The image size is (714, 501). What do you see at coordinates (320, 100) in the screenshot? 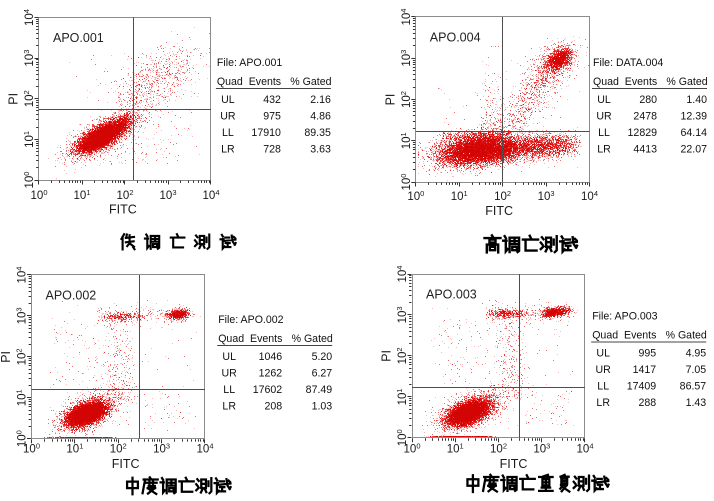
I see `svg-text: 2.16` at bounding box center [320, 100].